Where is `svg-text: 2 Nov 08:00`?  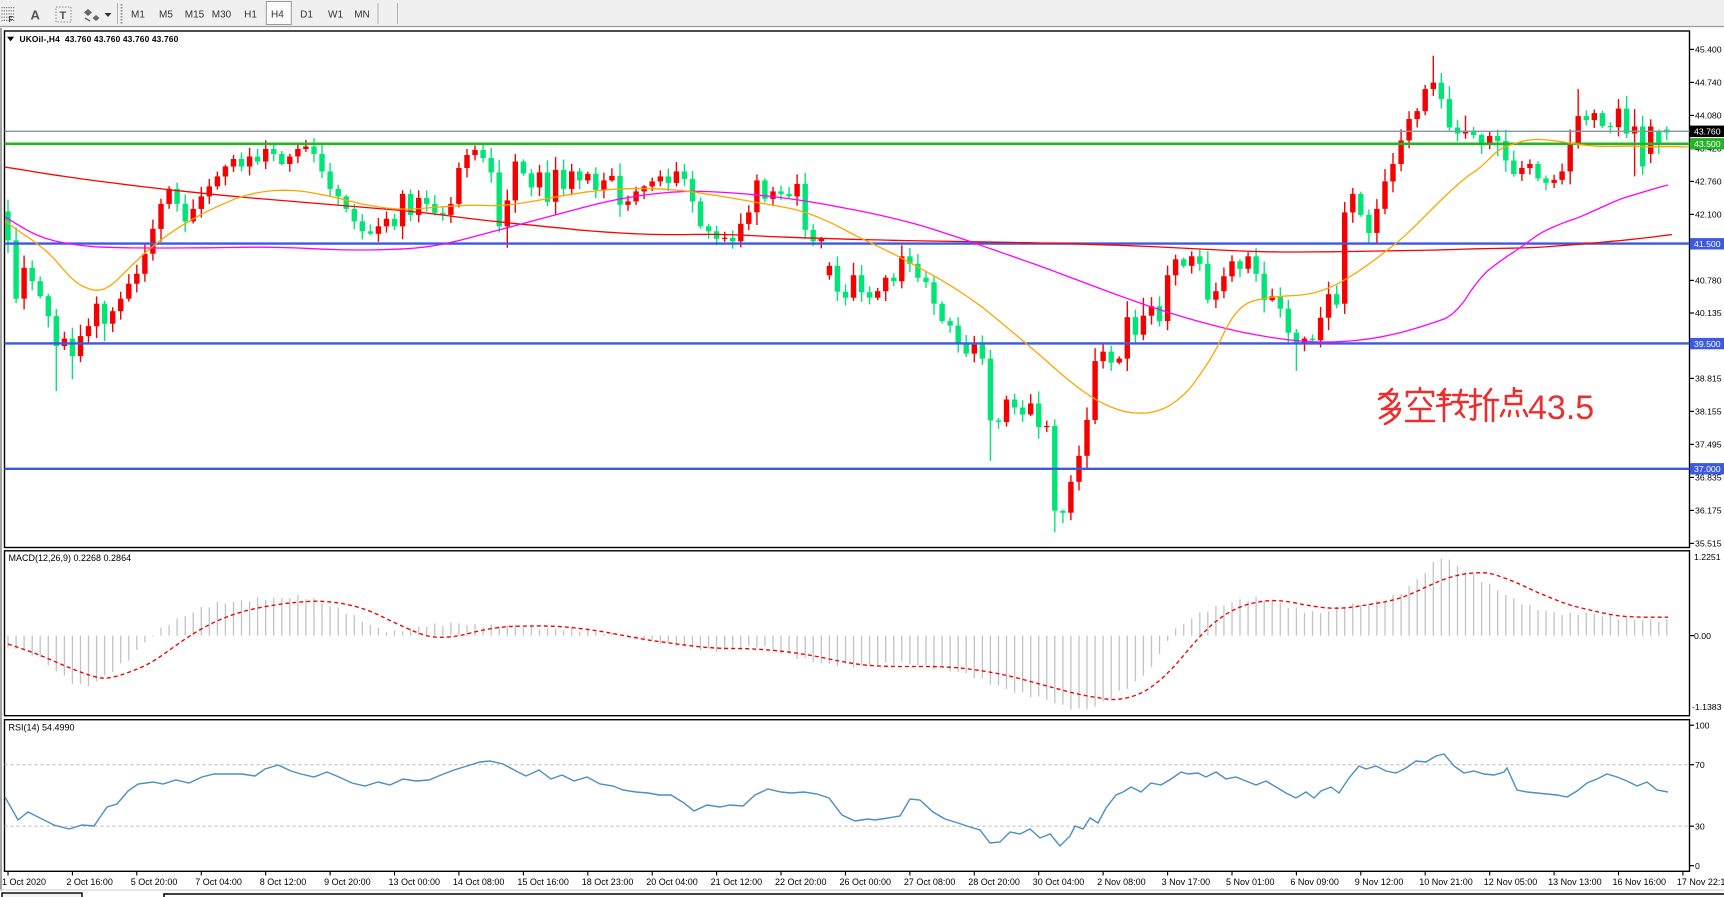
svg-text: 2 Nov 08:00 is located at coordinates (1121, 882).